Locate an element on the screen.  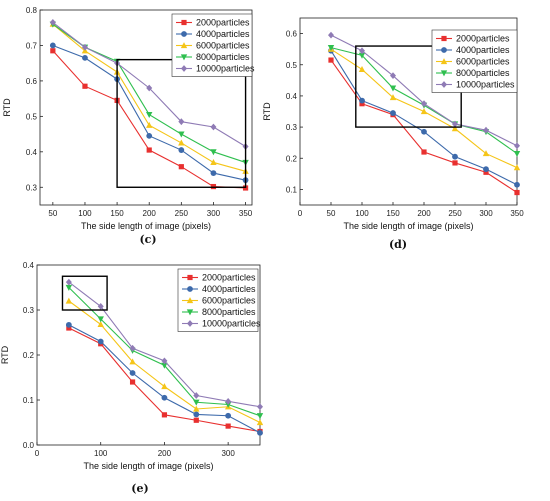
zoom-region-box is located at coordinates (84, 293).